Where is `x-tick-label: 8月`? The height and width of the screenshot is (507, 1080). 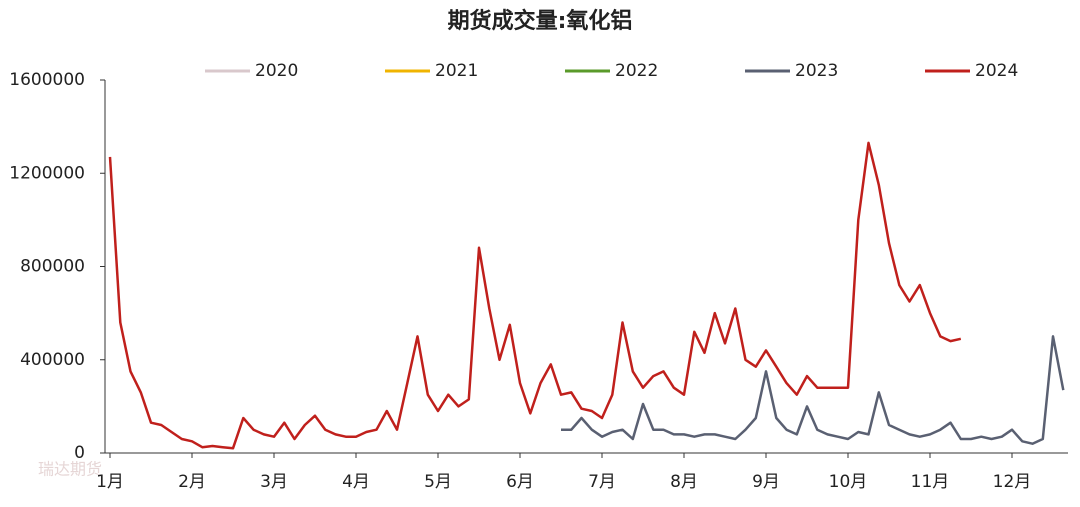 x-tick-label: 8月 is located at coordinates (684, 482).